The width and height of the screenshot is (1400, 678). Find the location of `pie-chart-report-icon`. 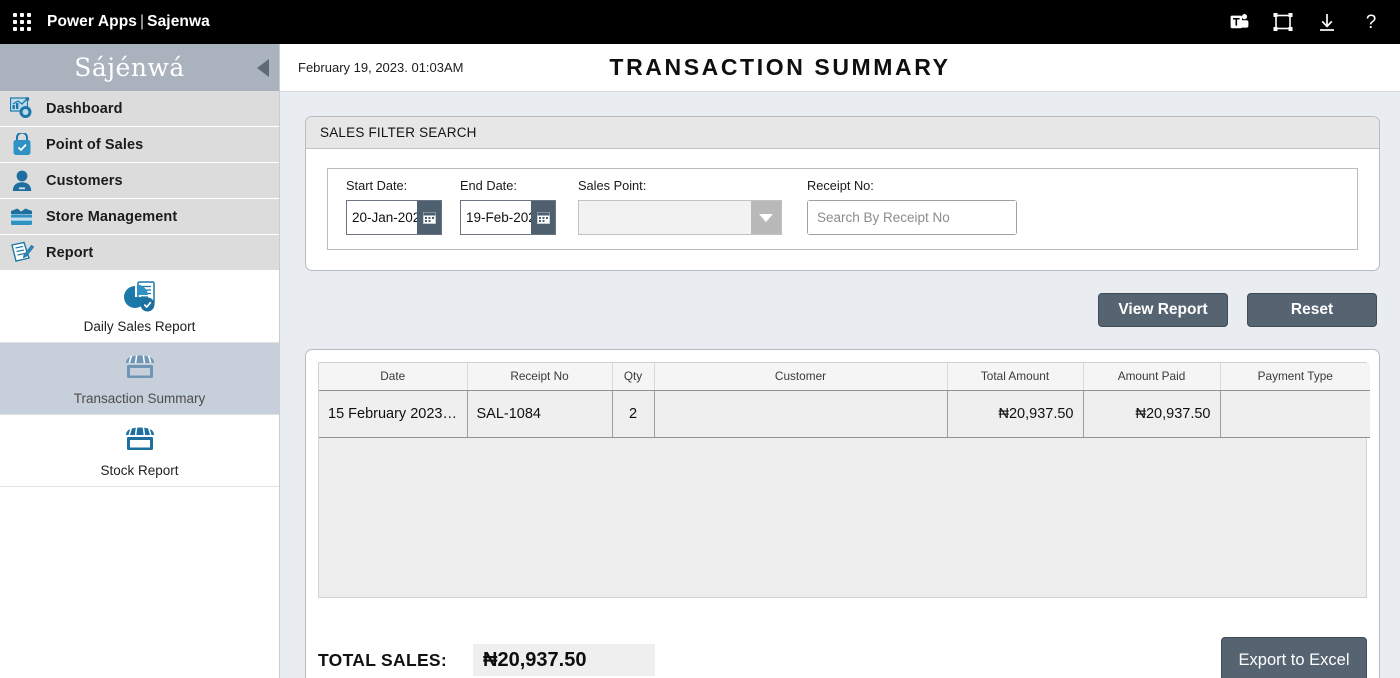

pie-chart-report-icon is located at coordinates (140, 297).